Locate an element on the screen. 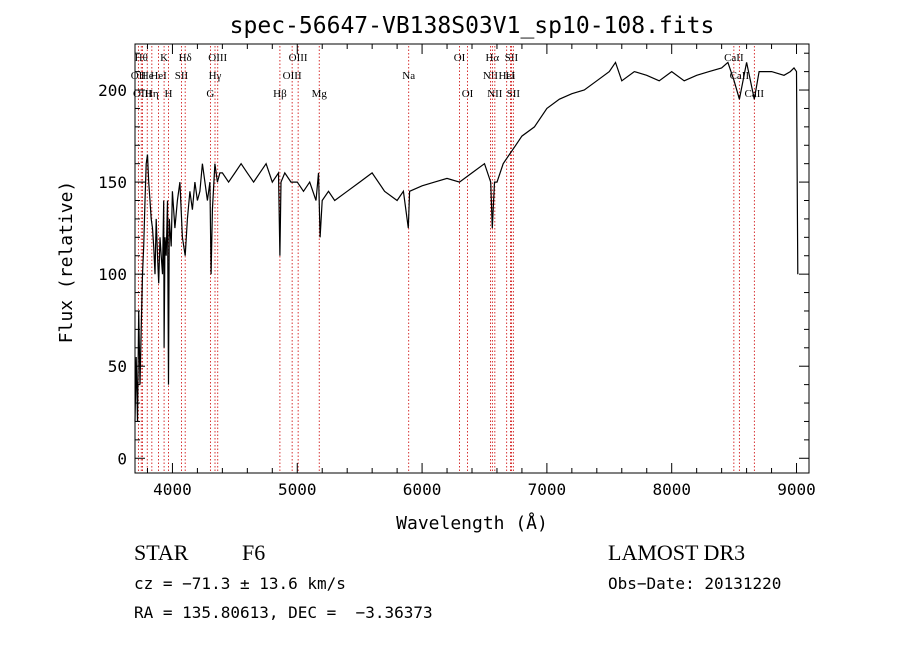  x-tick-label: 6000 is located at coordinates (422, 489).